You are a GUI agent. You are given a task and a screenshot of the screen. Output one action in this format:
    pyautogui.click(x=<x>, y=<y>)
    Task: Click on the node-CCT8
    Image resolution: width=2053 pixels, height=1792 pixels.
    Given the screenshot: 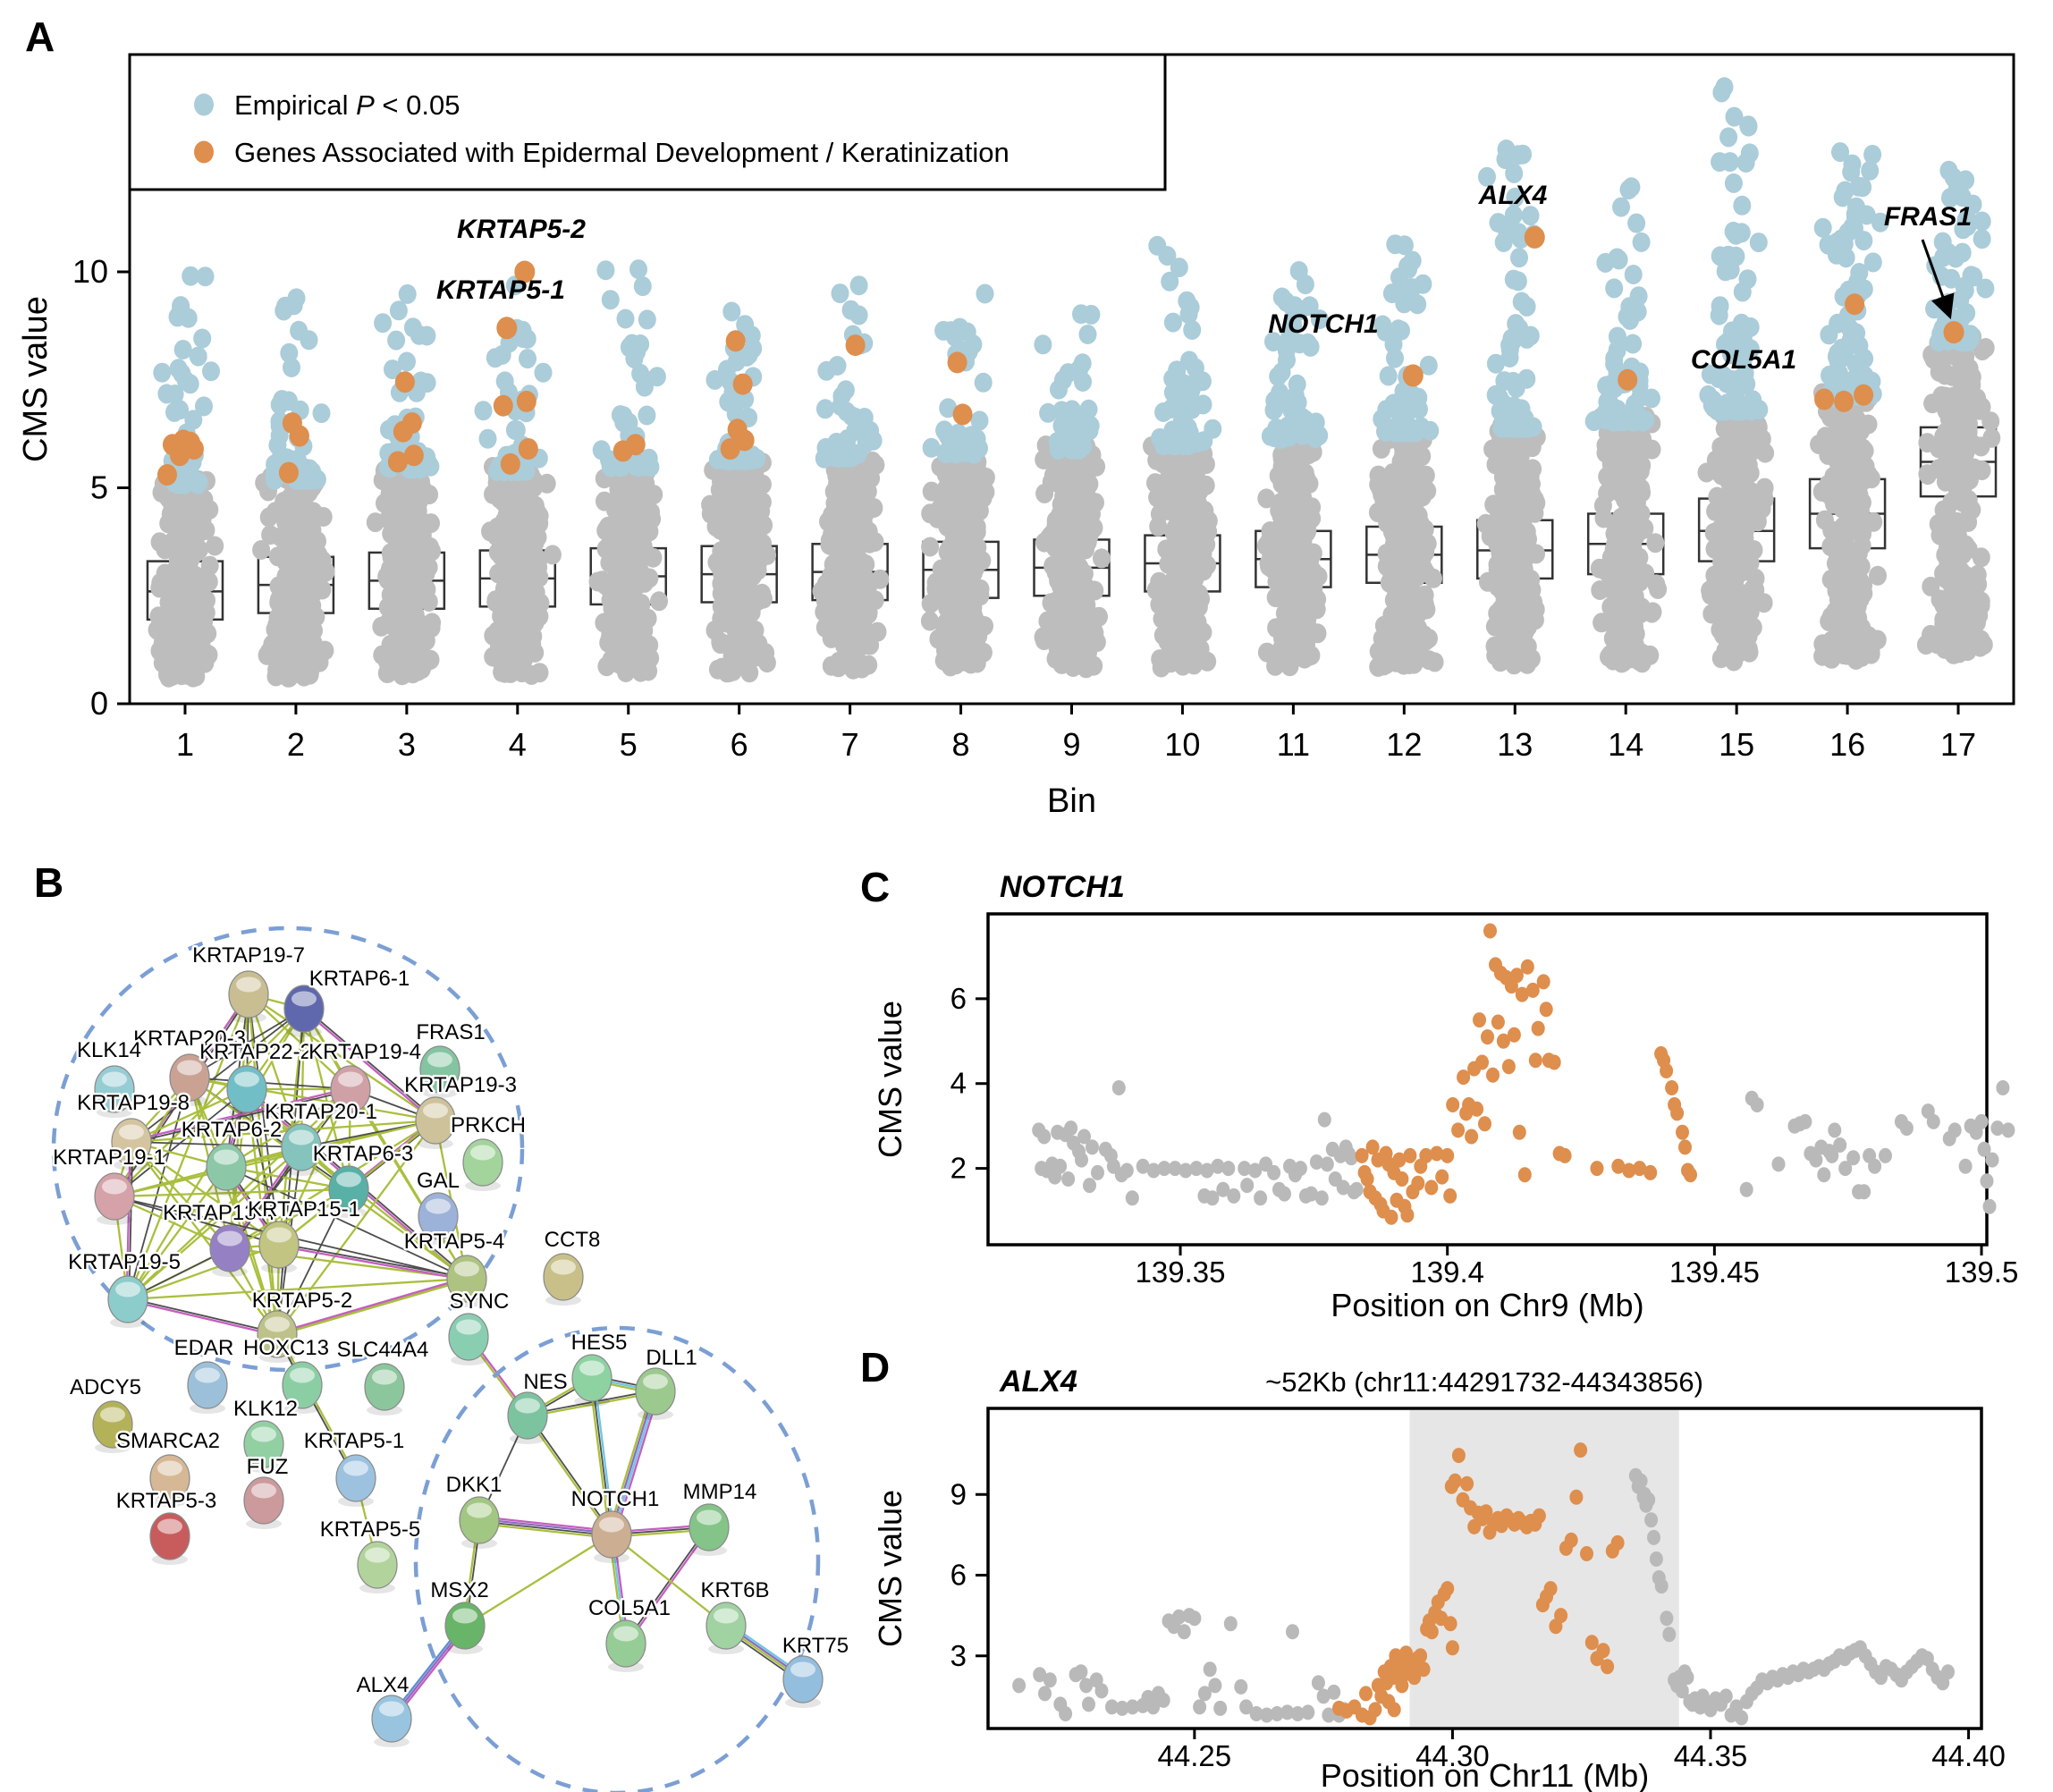 What is the action you would take?
    pyautogui.click(x=563, y=1279)
    